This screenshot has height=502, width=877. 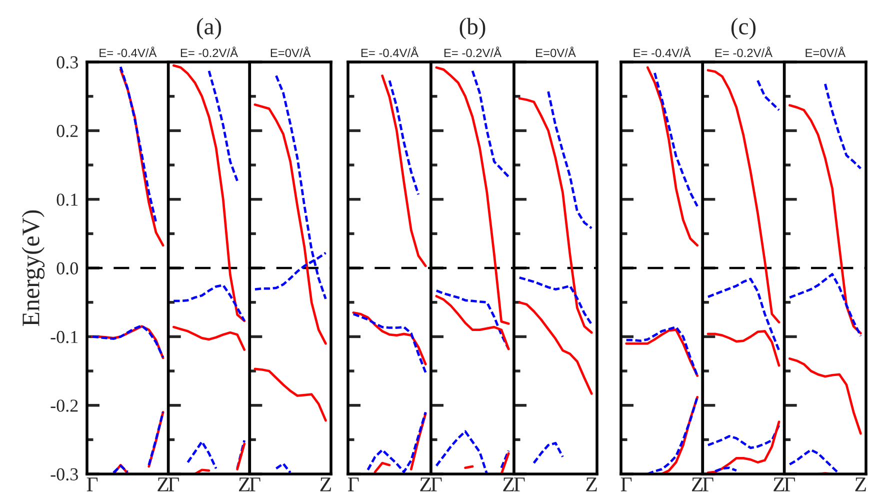 I want to click on y-tick-label: -0.3, so click(x=64, y=474).